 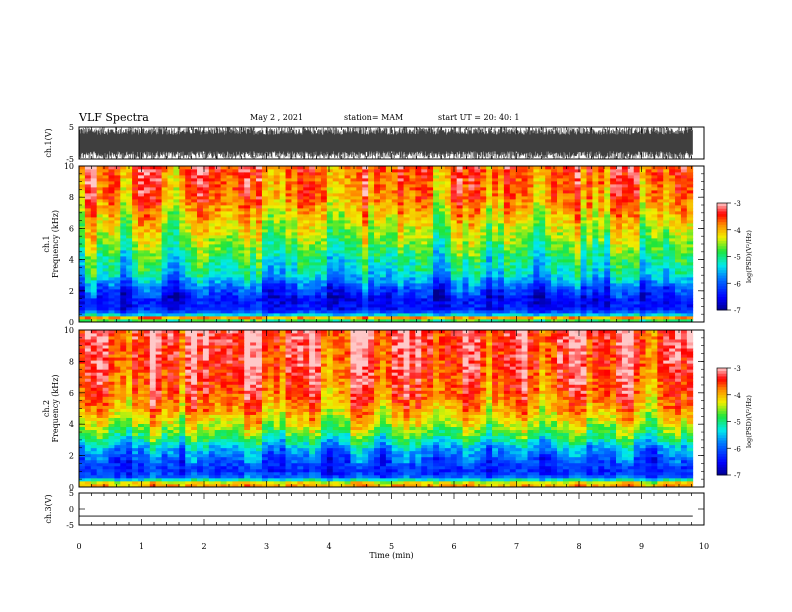 I want to click on waveform-ch1-panel: 5-5ch.1(V), so click(x=374, y=143).